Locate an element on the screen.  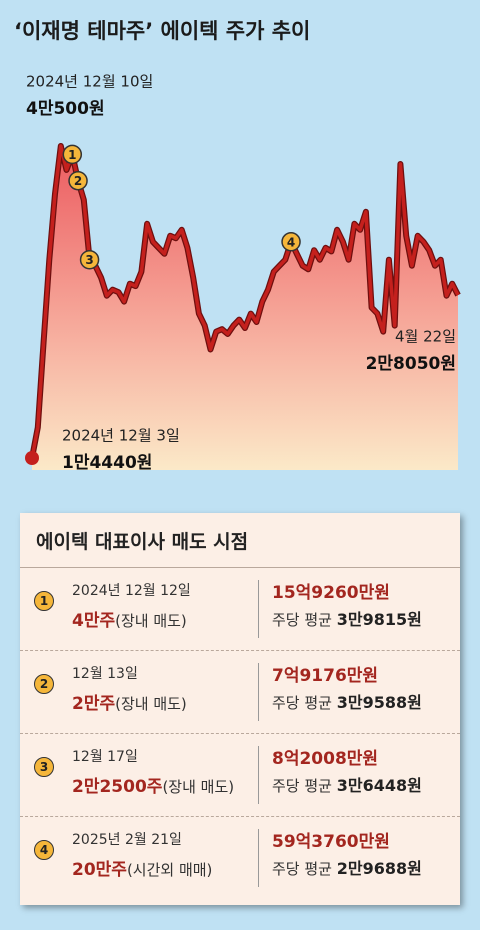
sale-shares: 2만주(장내 매도) is located at coordinates (129, 701).